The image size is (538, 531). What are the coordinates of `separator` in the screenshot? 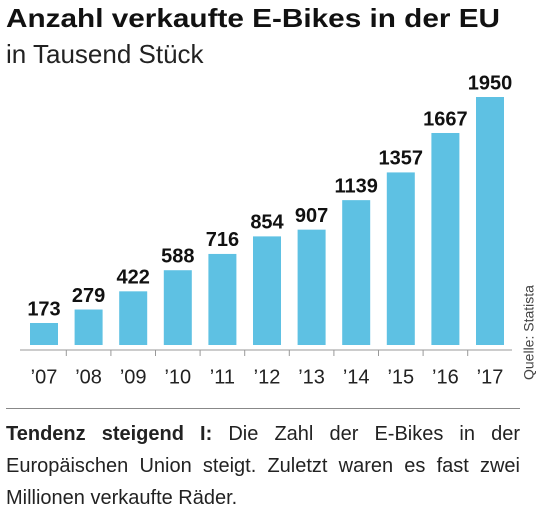 It's located at (263, 408).